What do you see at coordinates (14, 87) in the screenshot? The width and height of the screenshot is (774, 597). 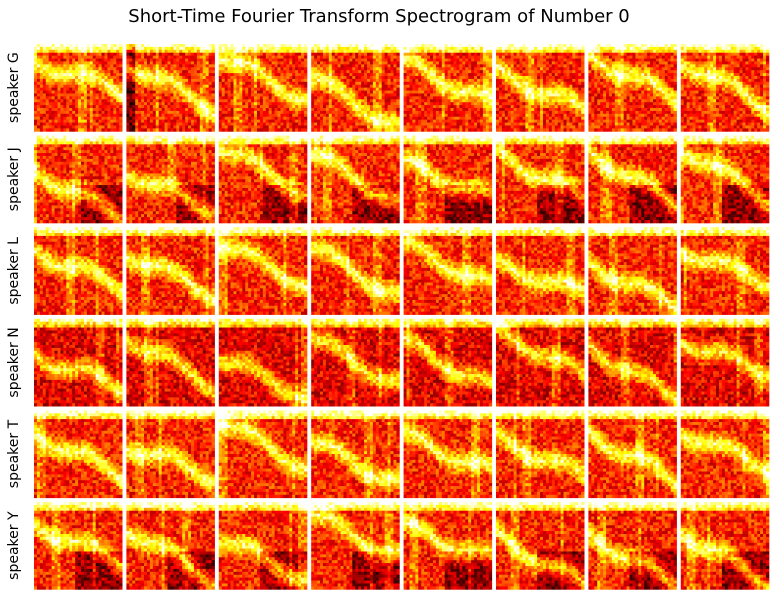 I see `row-label: speaker G` at bounding box center [14, 87].